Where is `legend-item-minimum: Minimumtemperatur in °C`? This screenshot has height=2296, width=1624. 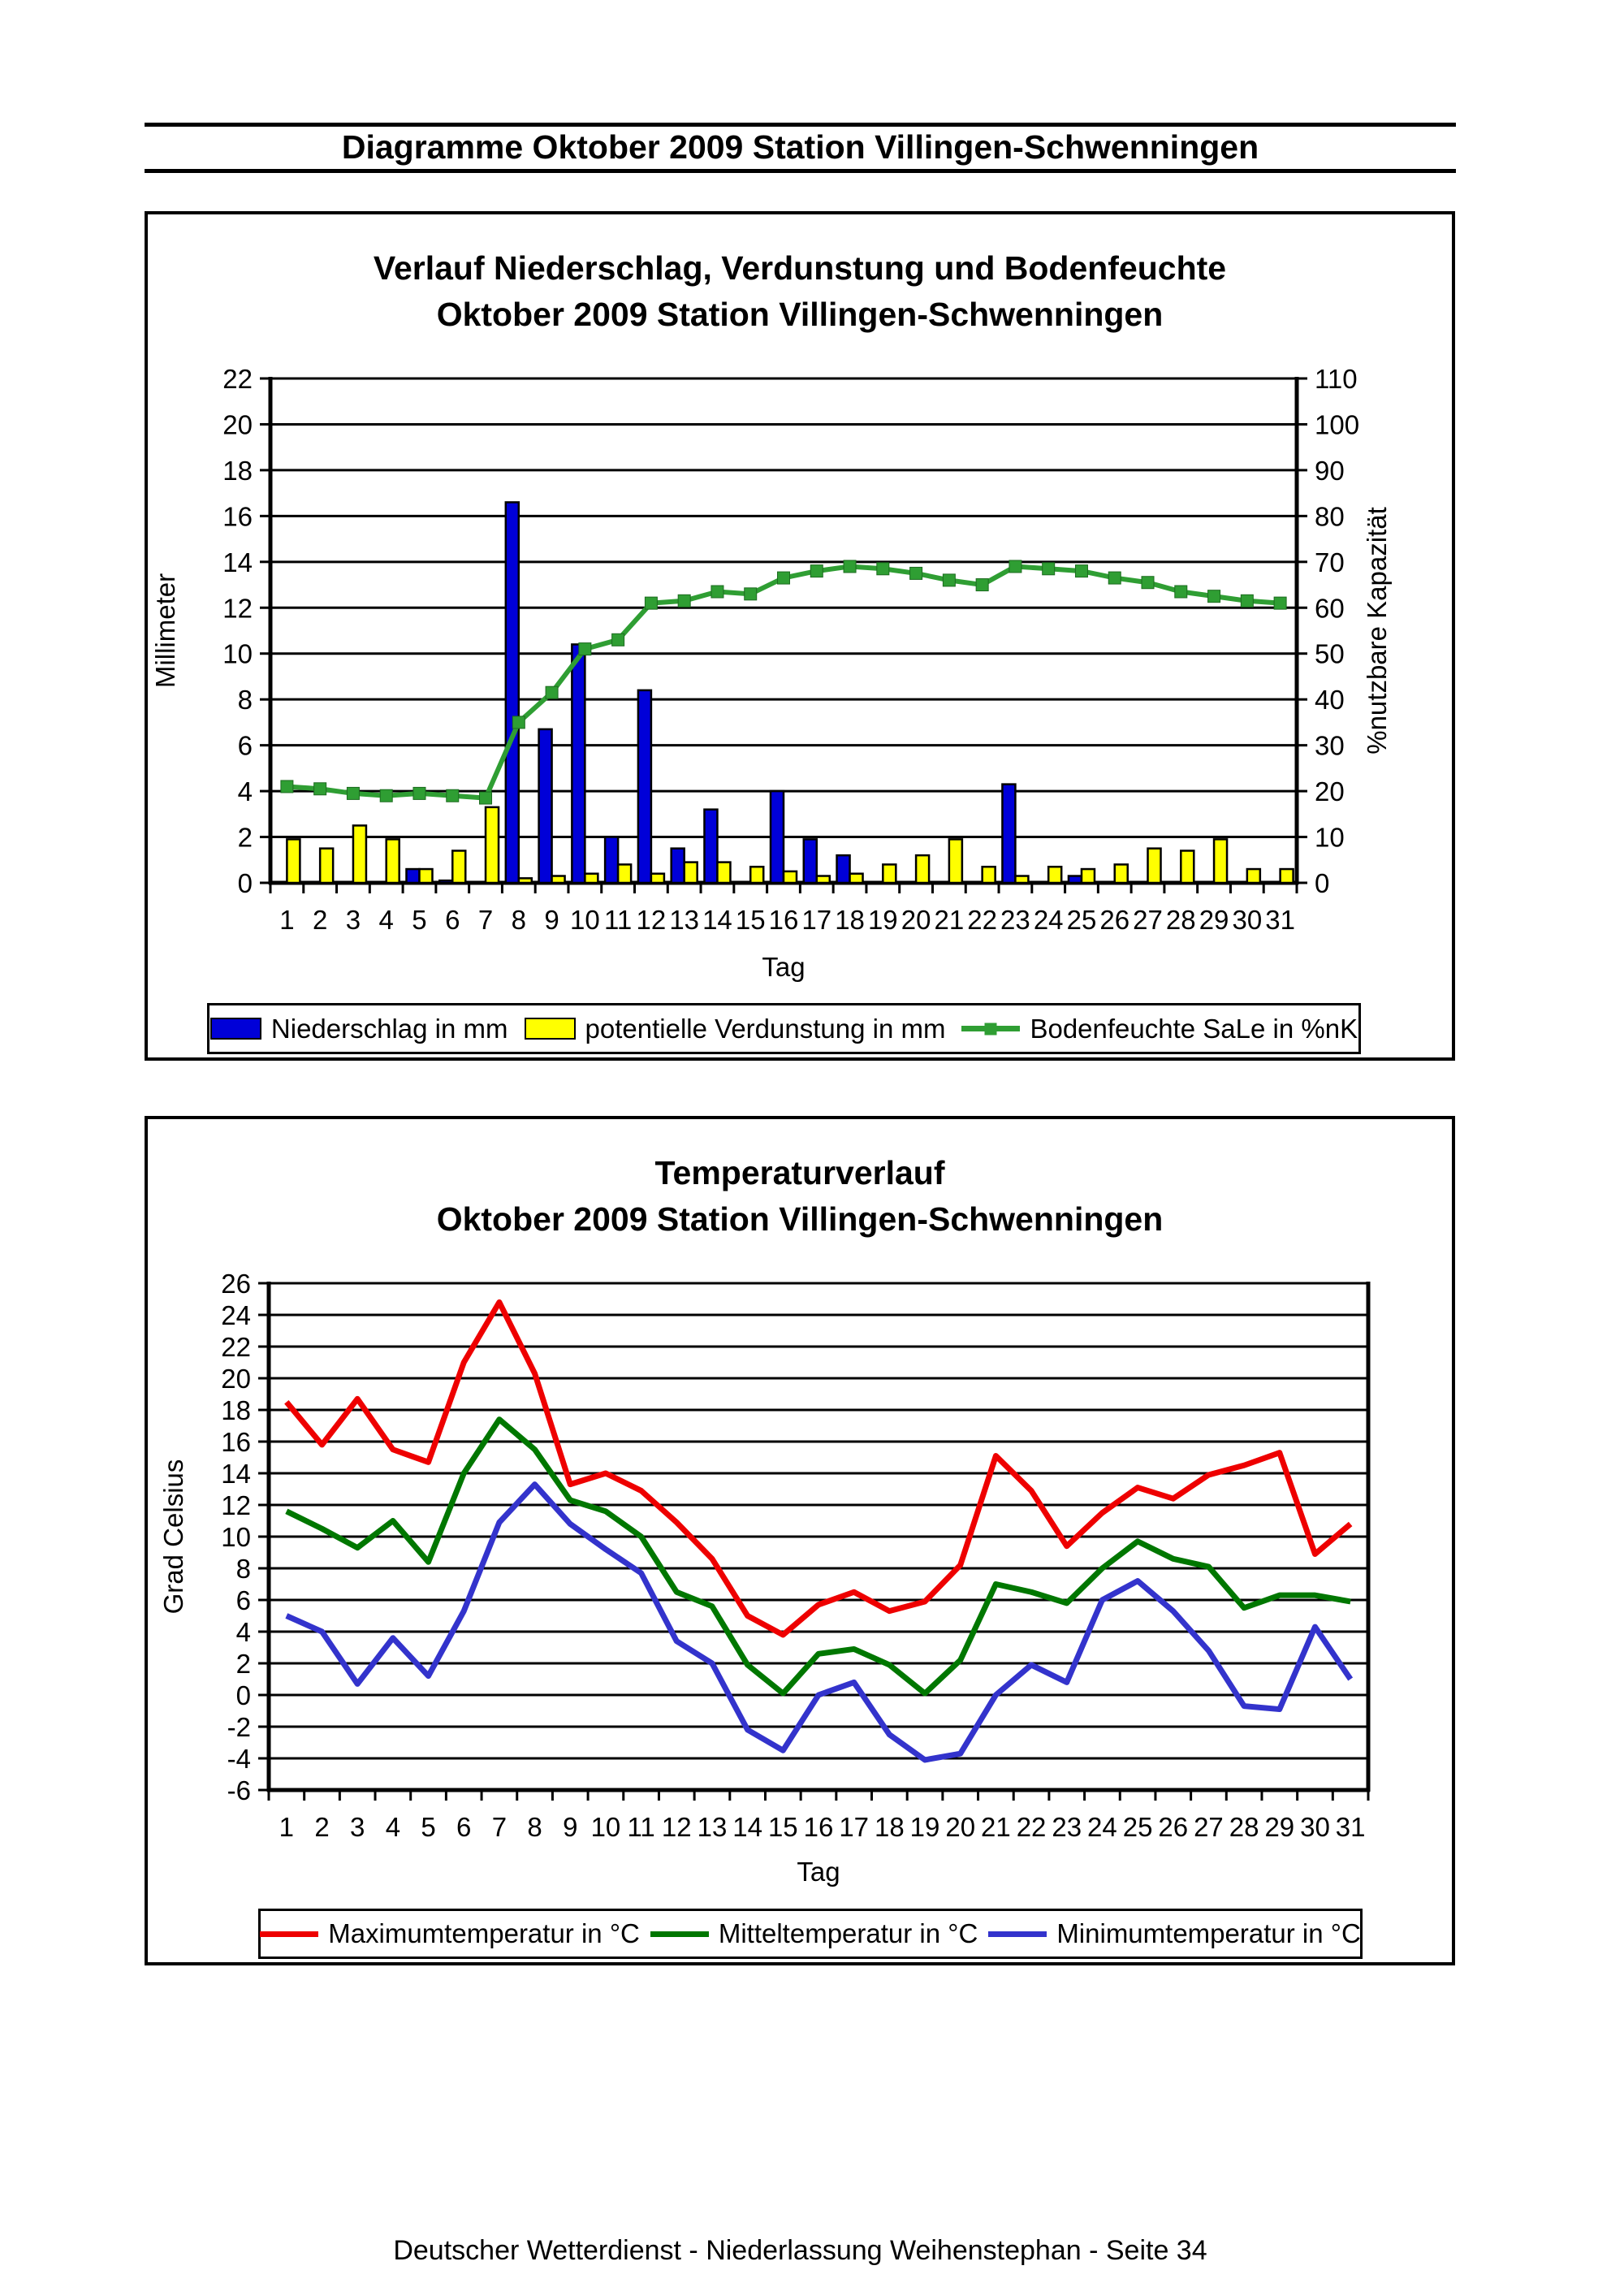
legend-item-minimum: Minimumtemperatur in °C is located at coordinates (1175, 1933).